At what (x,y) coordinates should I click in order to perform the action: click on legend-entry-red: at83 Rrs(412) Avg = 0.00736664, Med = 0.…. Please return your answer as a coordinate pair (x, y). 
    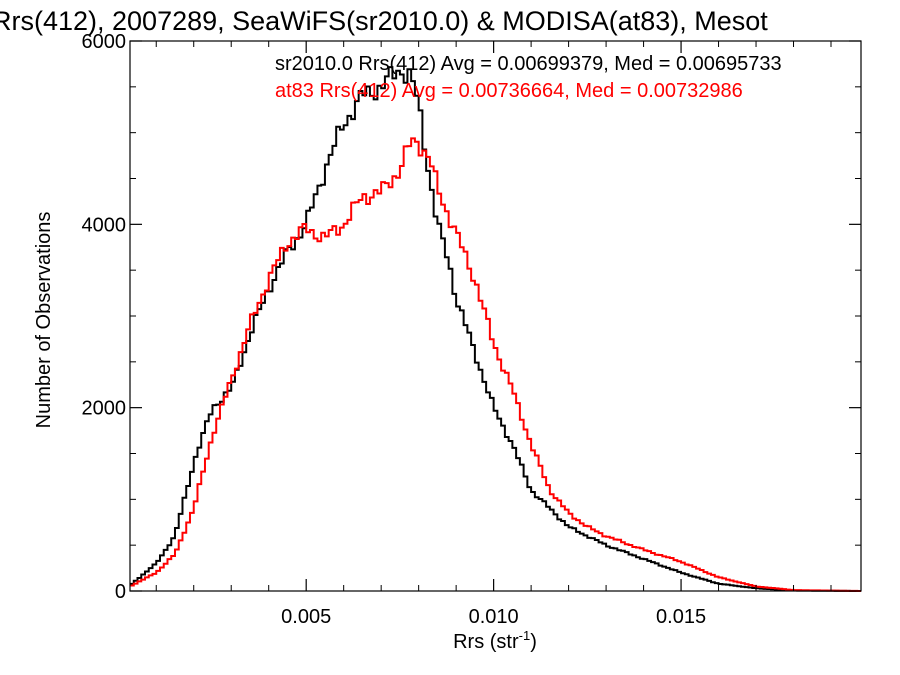
    Looking at the image, I should click on (509, 91).